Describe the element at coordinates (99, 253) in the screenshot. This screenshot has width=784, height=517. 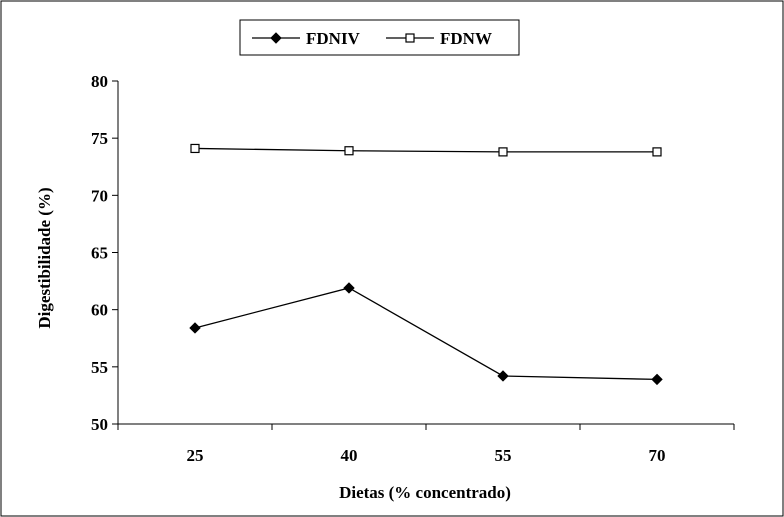
I see `y-tick-label: 65` at that location.